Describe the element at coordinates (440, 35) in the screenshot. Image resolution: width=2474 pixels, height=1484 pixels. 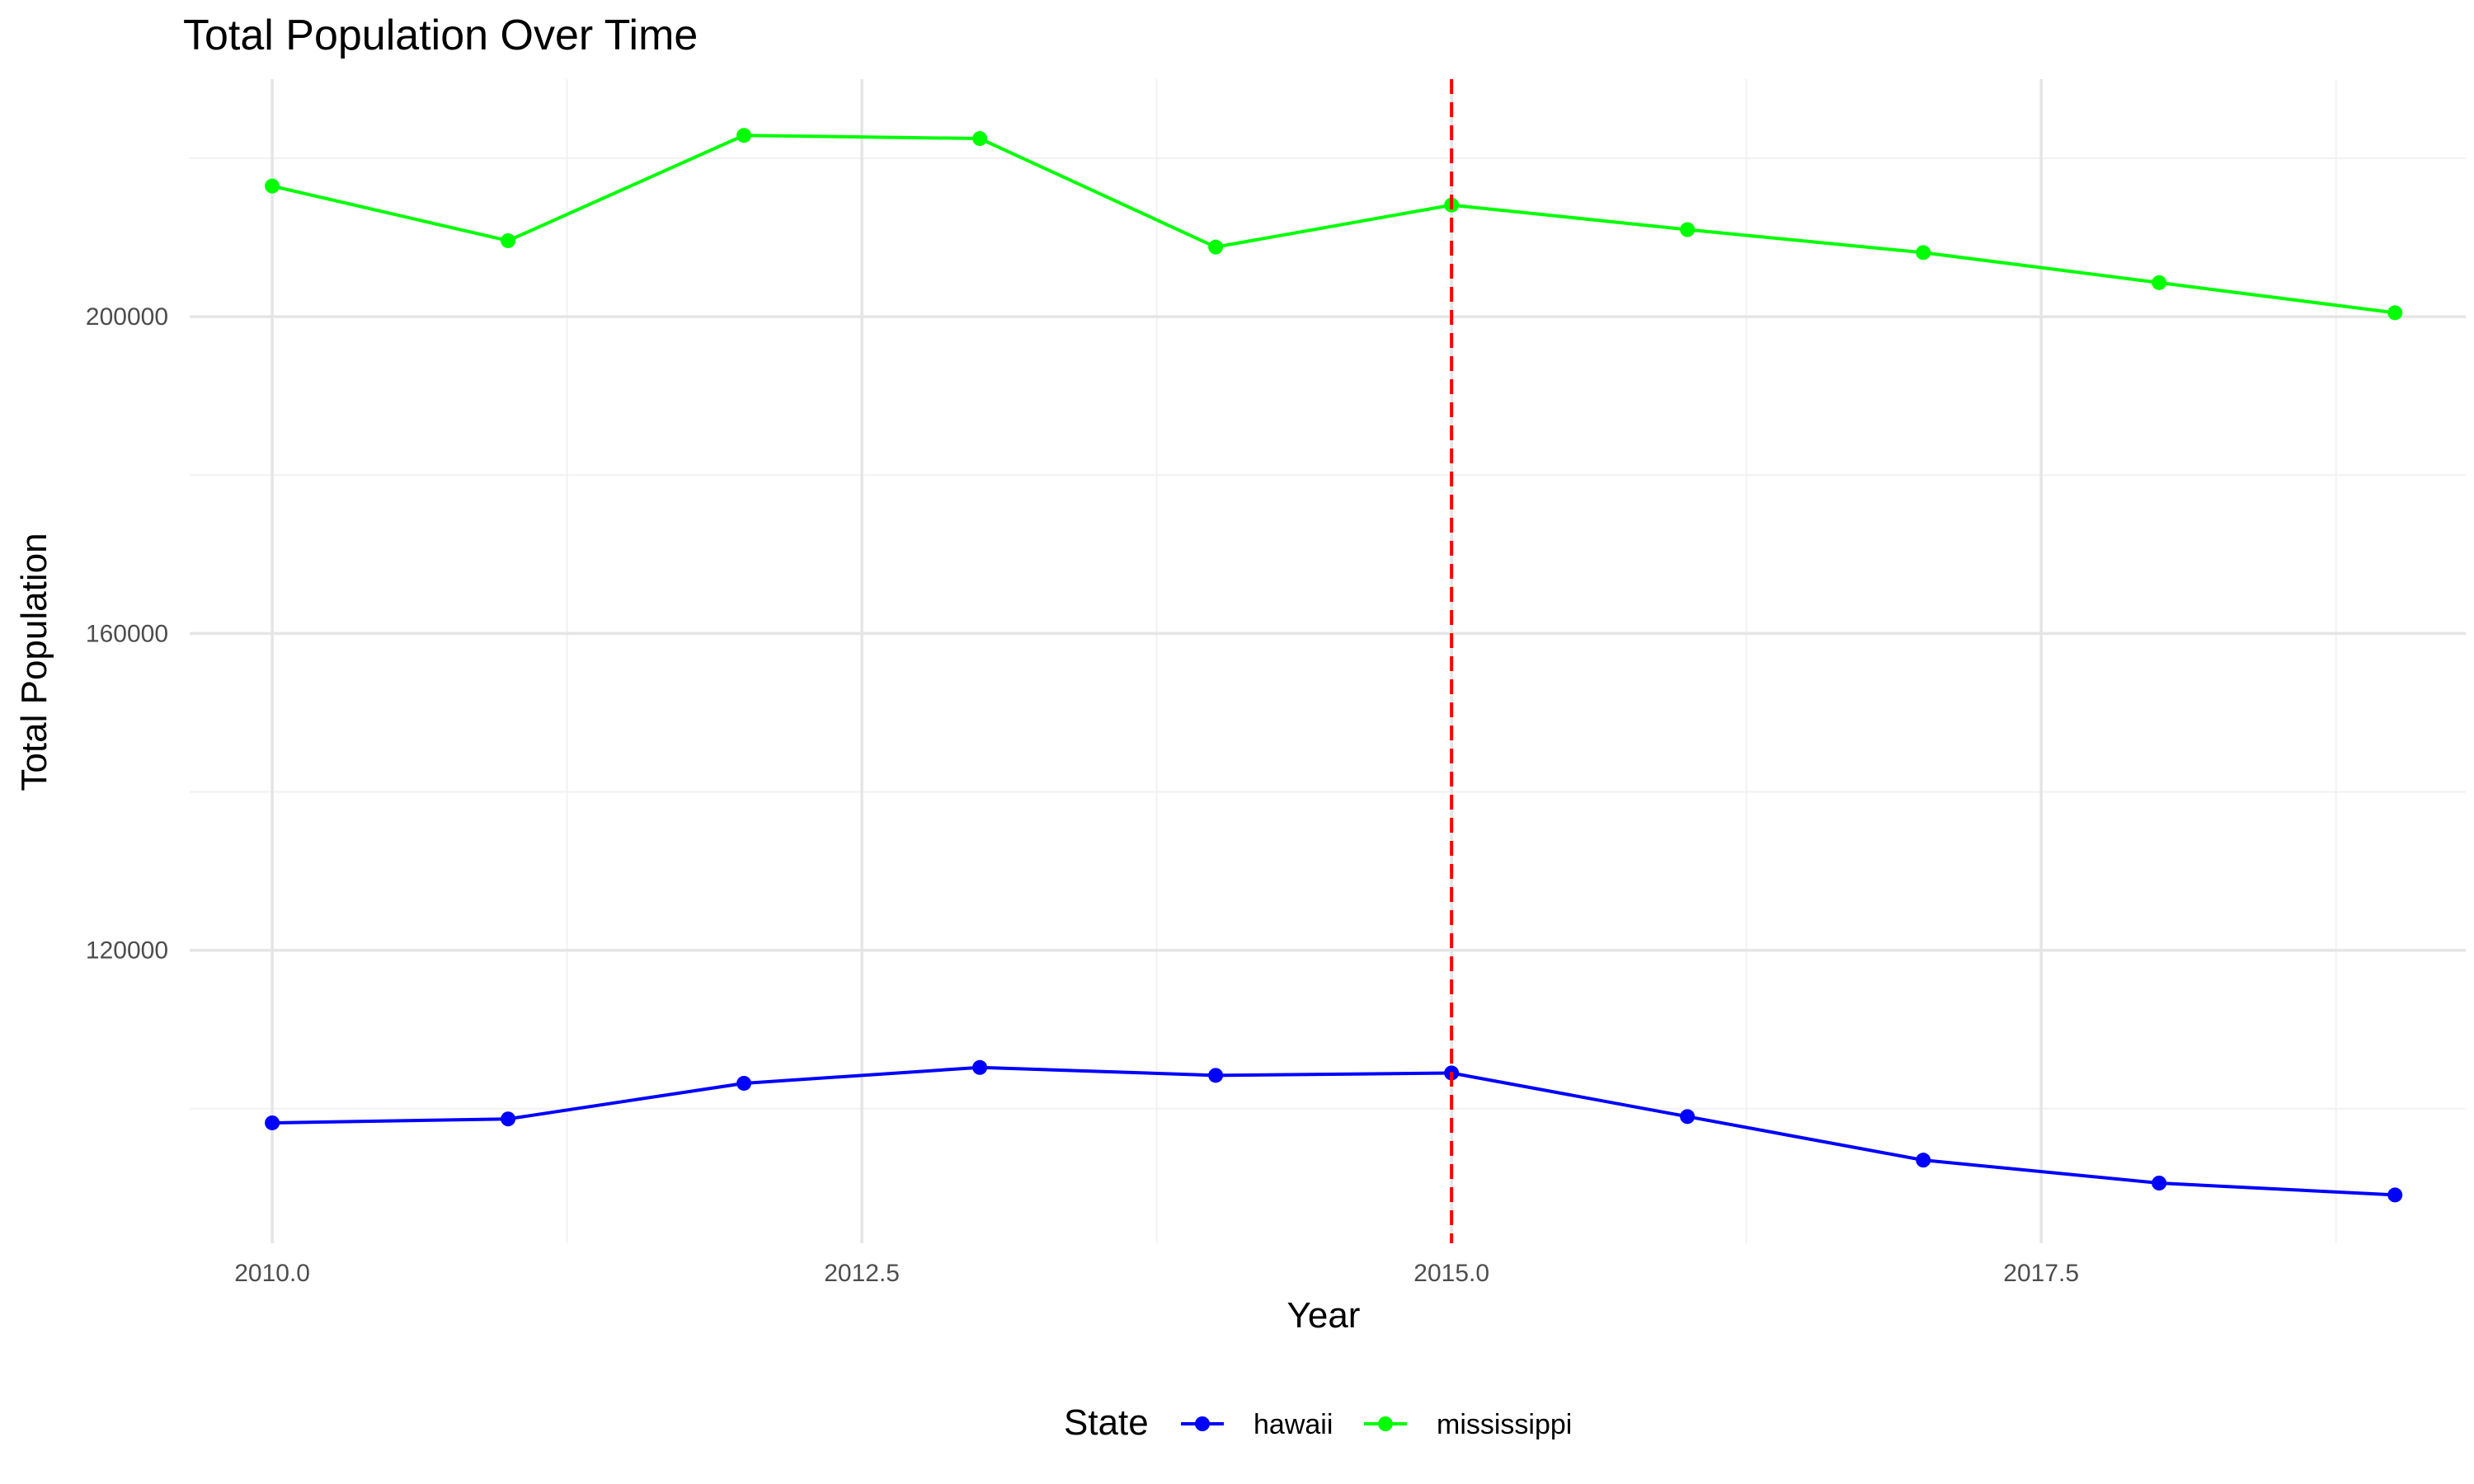
I see `chart-title: Total Population Over Time` at that location.